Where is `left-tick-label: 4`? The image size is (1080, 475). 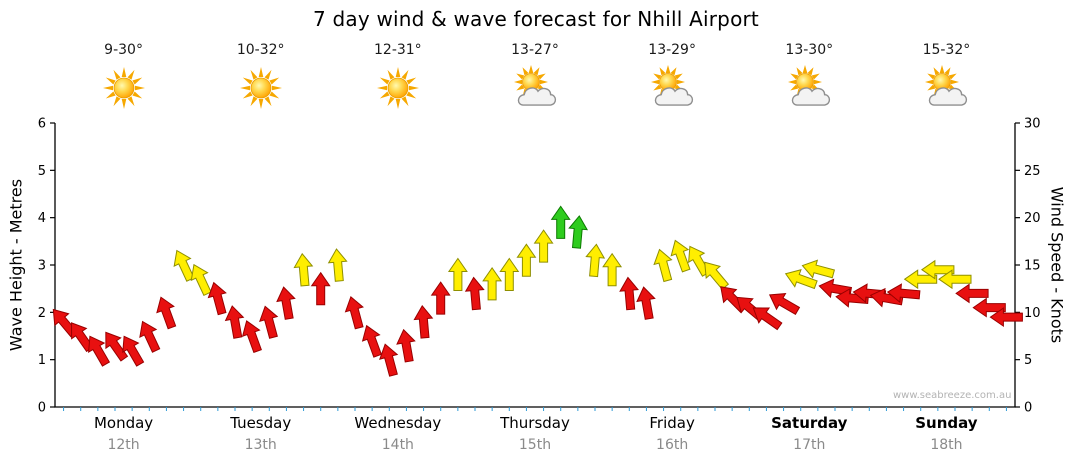
left-tick-label: 4 is located at coordinates (42, 218).